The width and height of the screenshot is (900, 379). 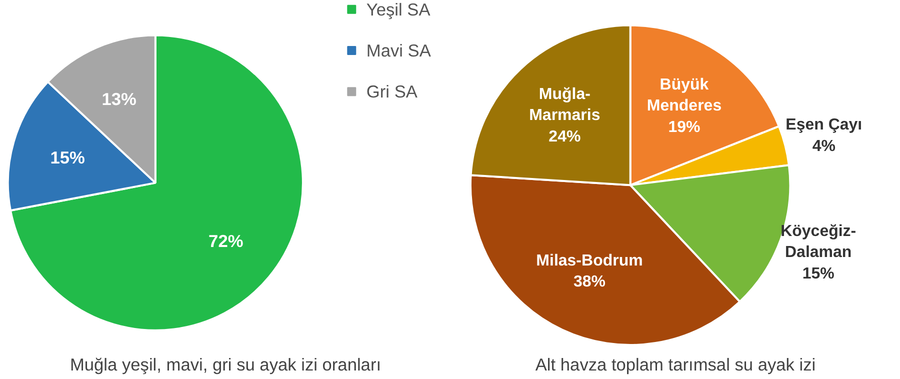 I want to click on slice-label: Milas-Bodrum, so click(x=589, y=261).